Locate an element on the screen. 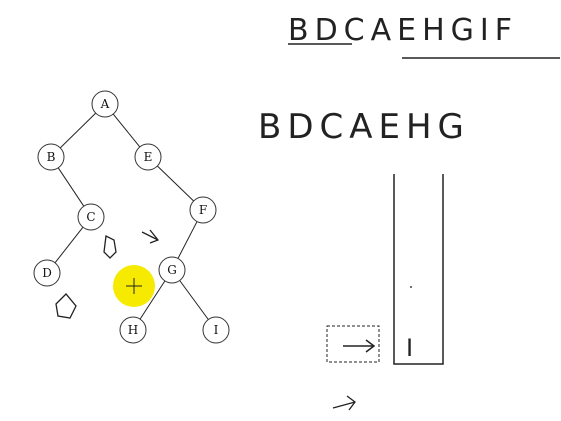 This screenshot has height=421, width=561. tree-node-i: I is located at coordinates (216, 330).